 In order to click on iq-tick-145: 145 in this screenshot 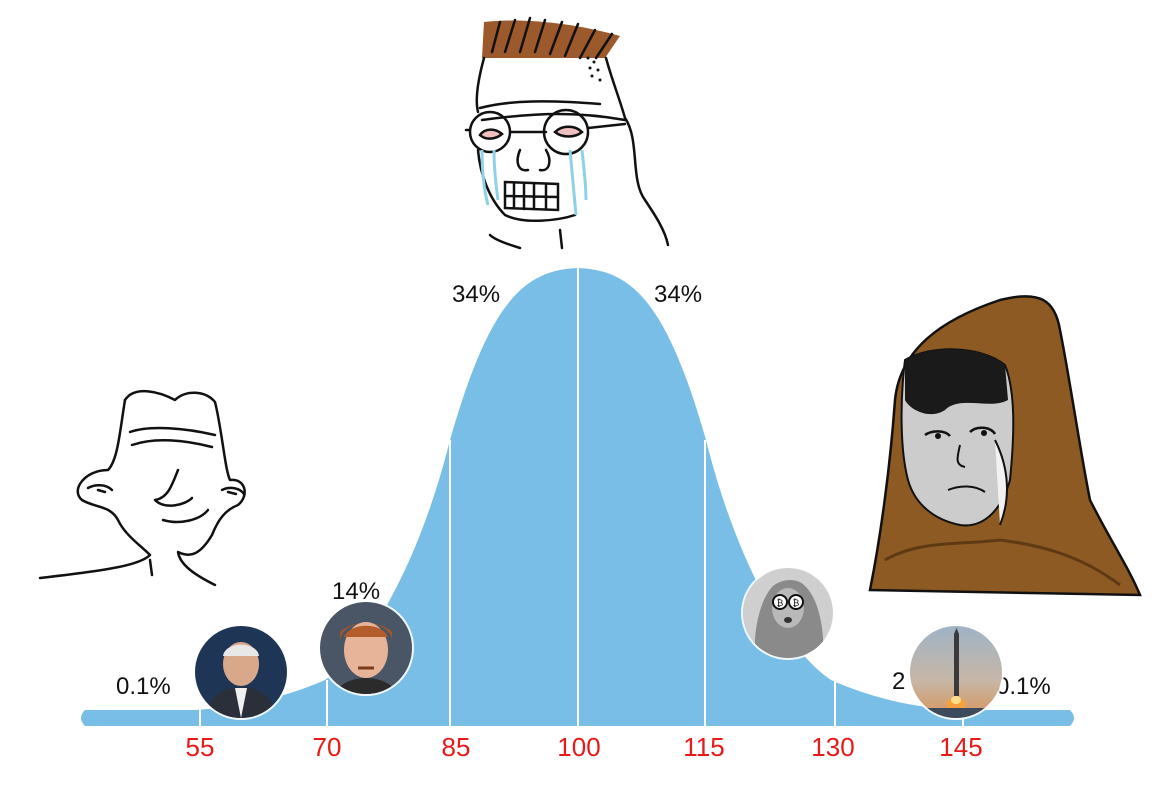, I will do `click(961, 747)`.